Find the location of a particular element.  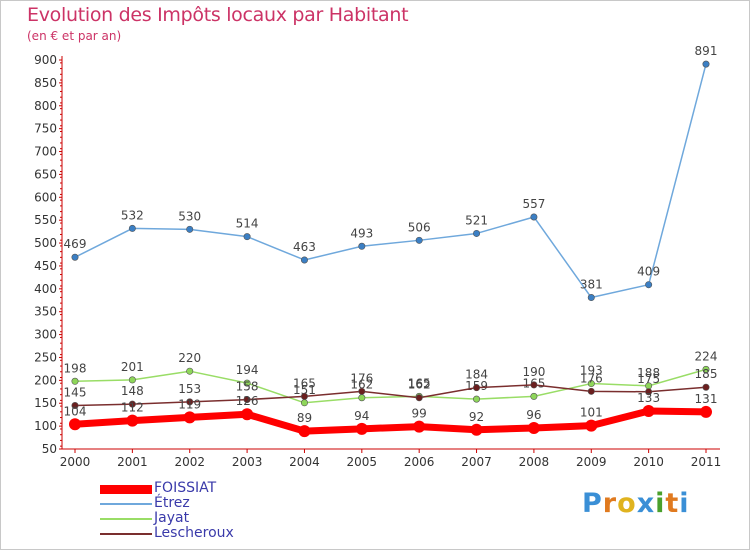

data-label: 148 is located at coordinates (132, 391).